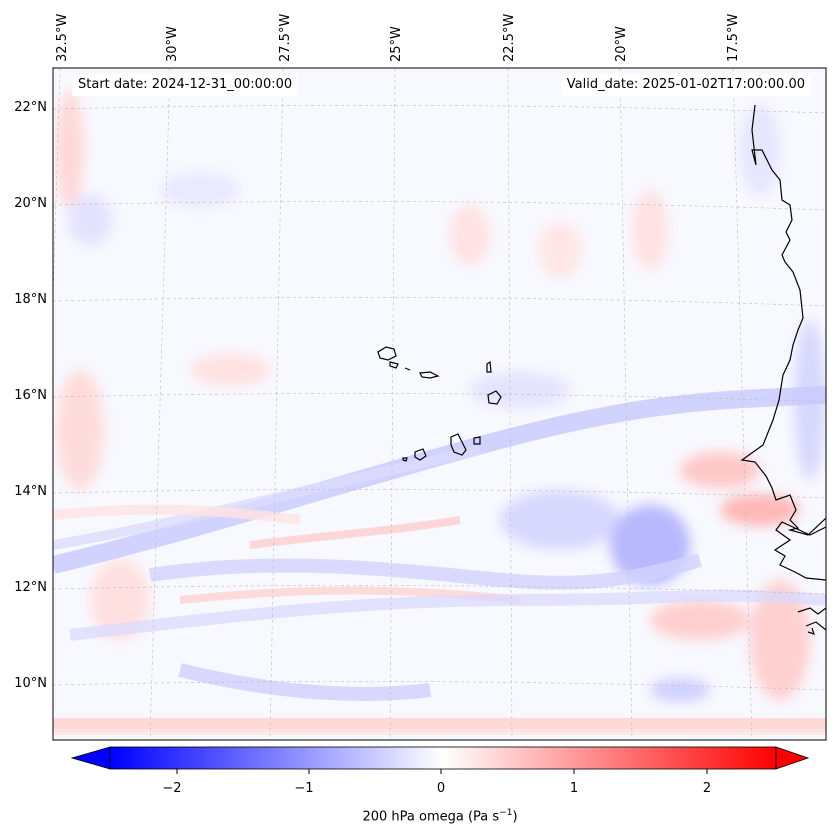 The width and height of the screenshot is (837, 839). Describe the element at coordinates (574, 788) in the screenshot. I see `colorbar-tick-label: 1` at that location.